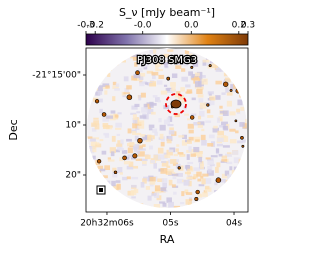  I want to click on colorbar-tick-label: -0.3, so click(86, 26).